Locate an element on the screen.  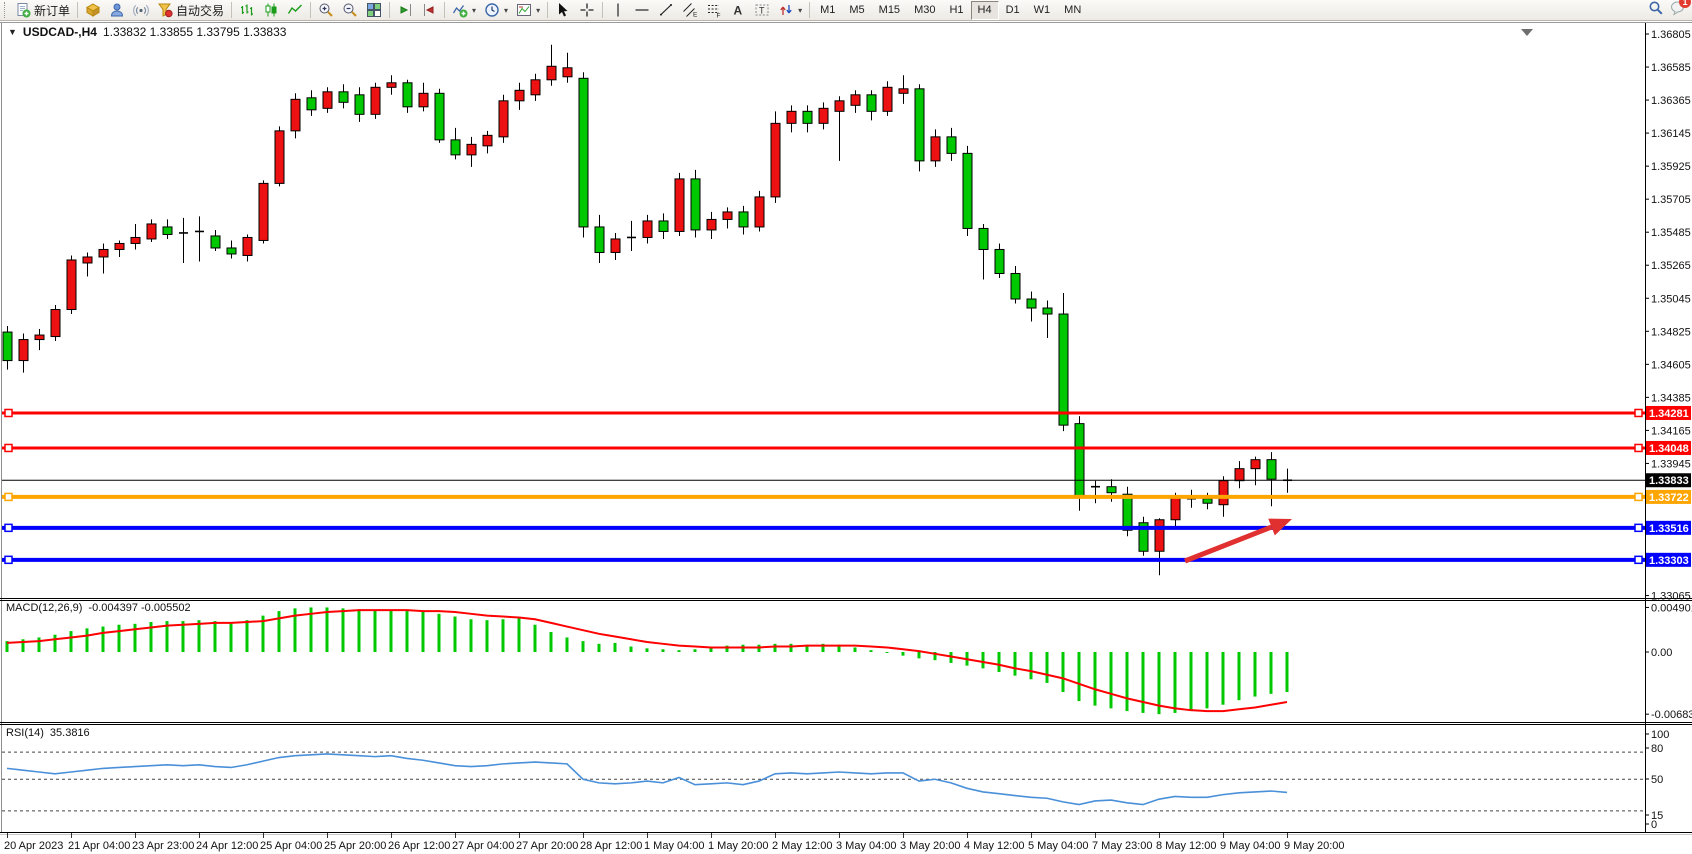
toolbar-button-chat: 1 is located at coordinates (1680, 10).